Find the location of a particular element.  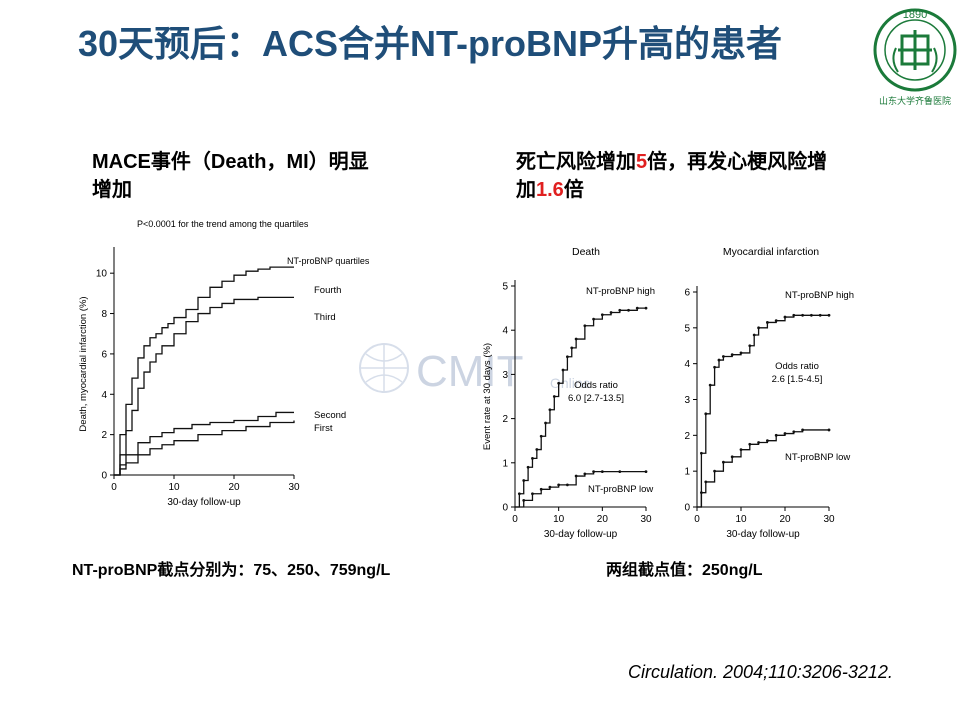

odds-ratio-value: 2.6 [1.5-4.5] is located at coordinates (797, 379).